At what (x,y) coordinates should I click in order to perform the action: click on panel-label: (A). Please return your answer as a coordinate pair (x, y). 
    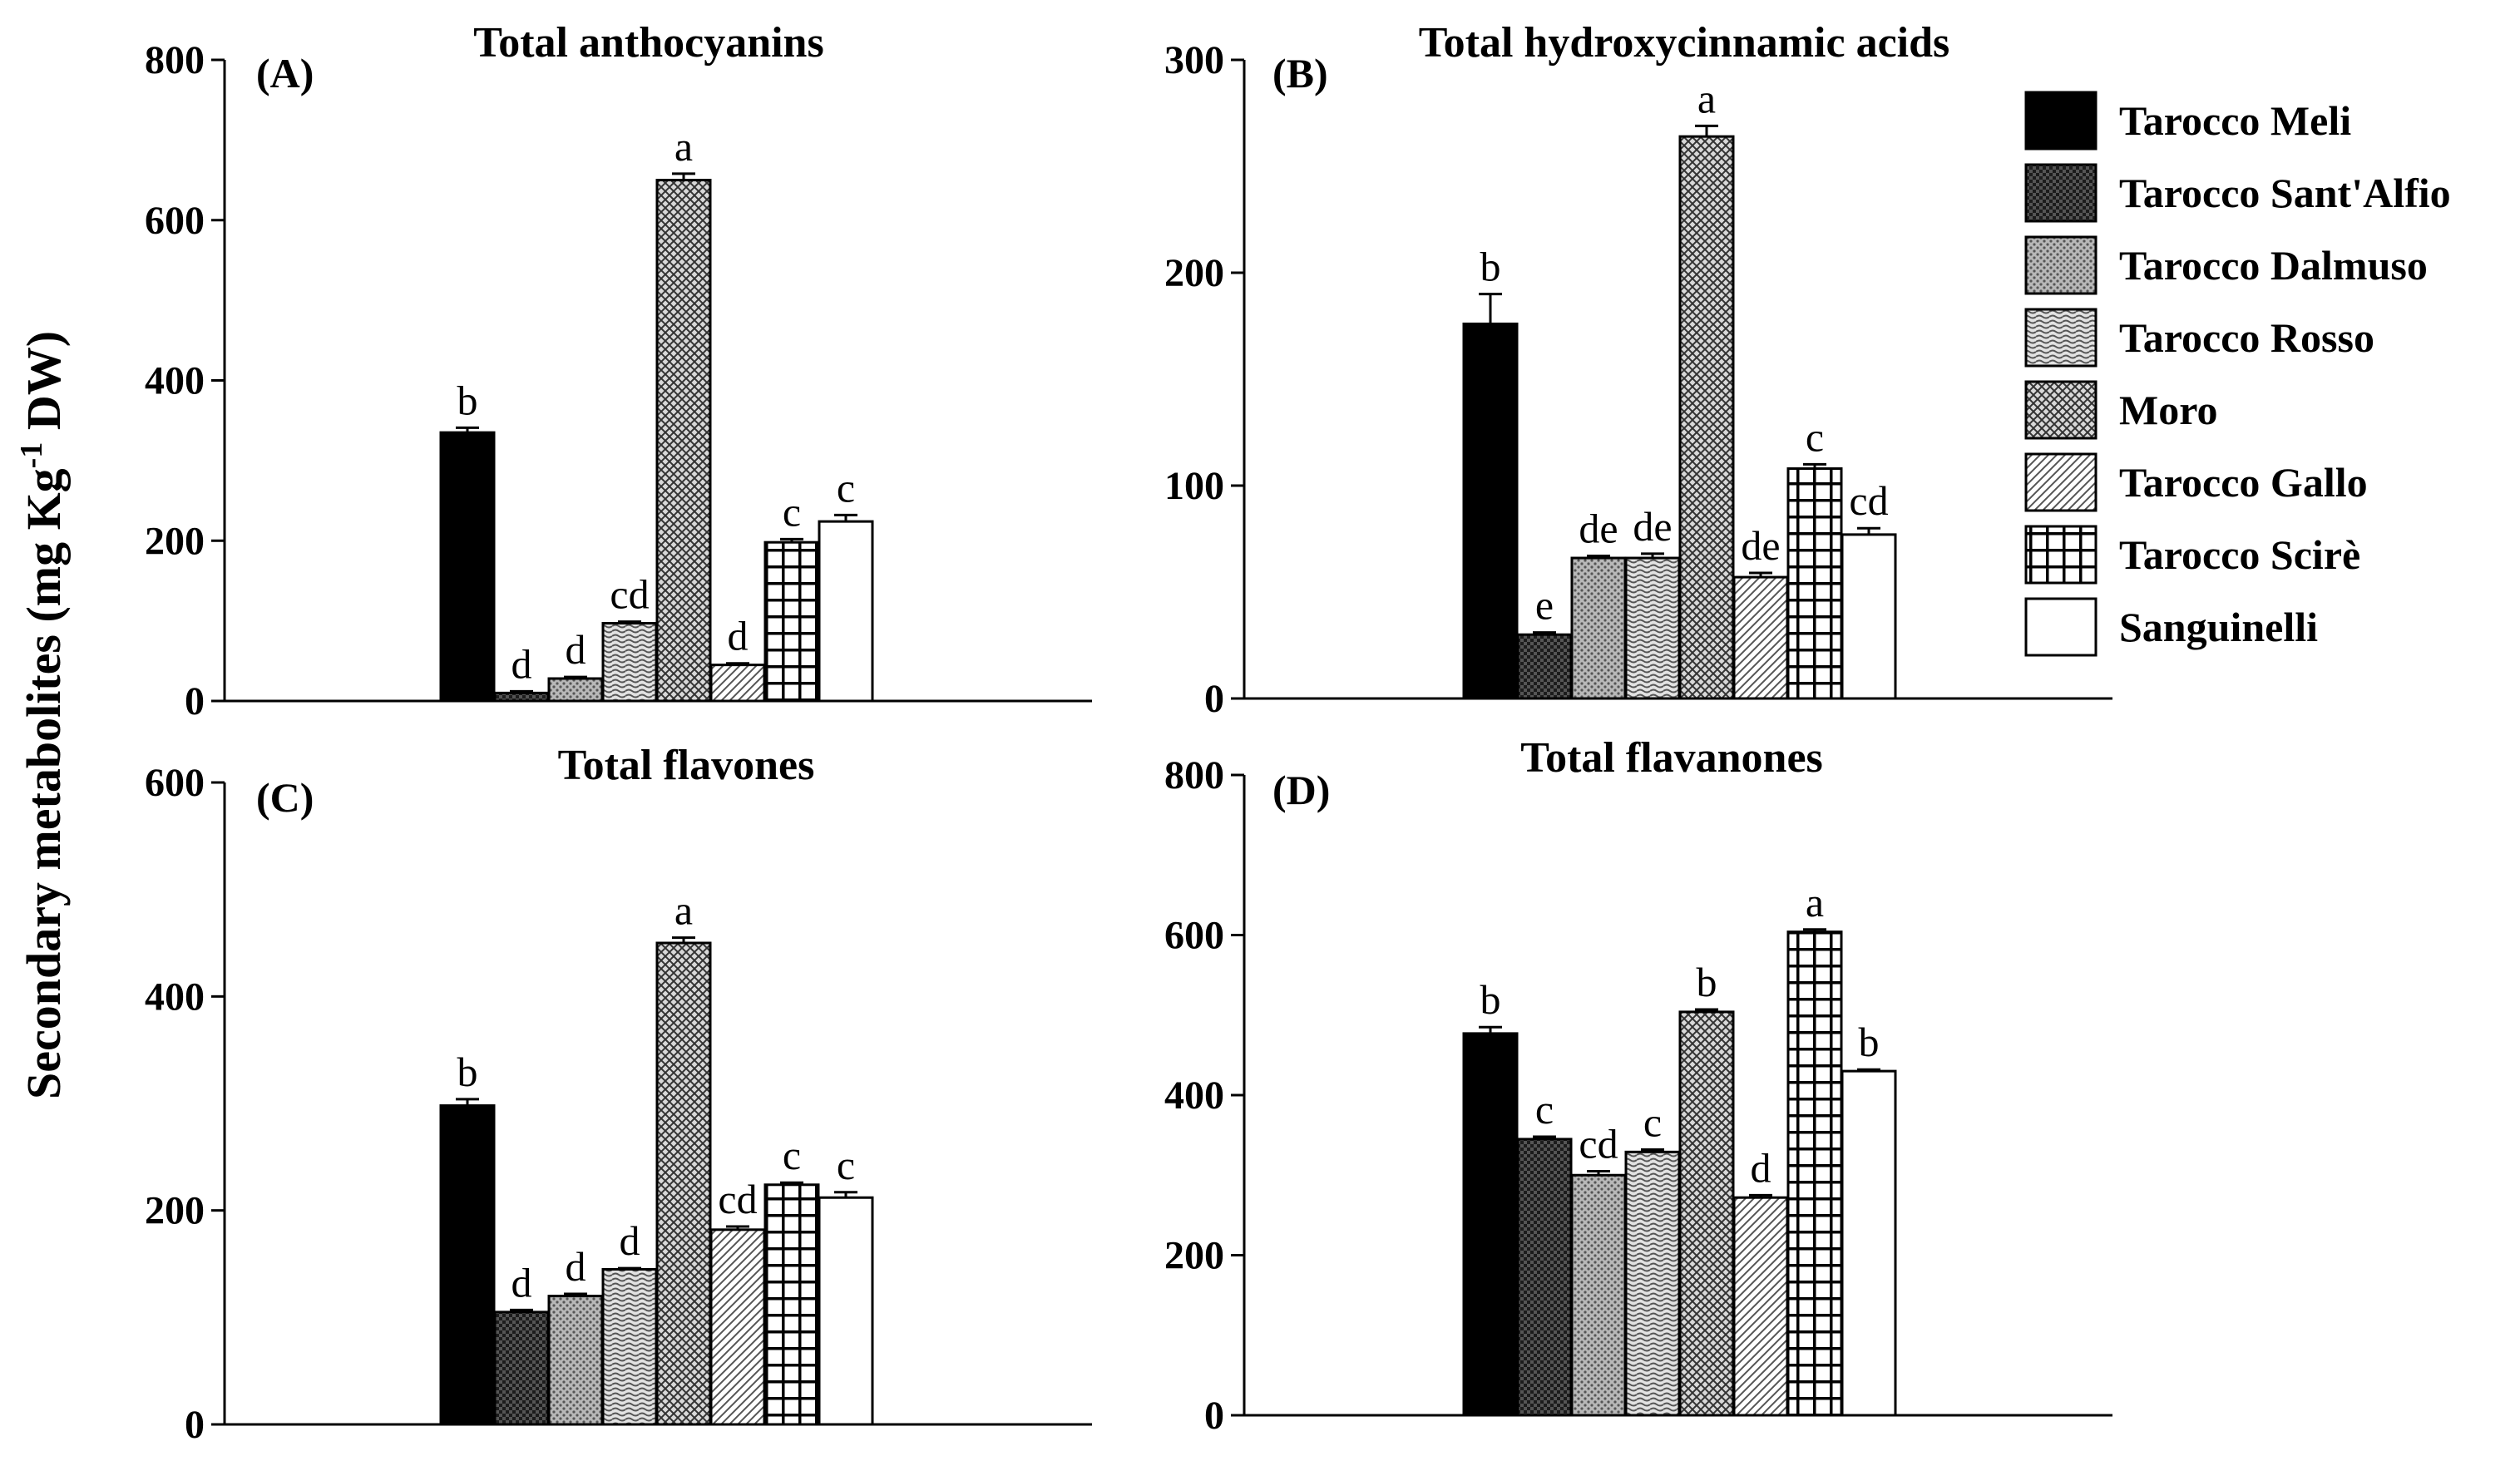
    Looking at the image, I should click on (285, 73).